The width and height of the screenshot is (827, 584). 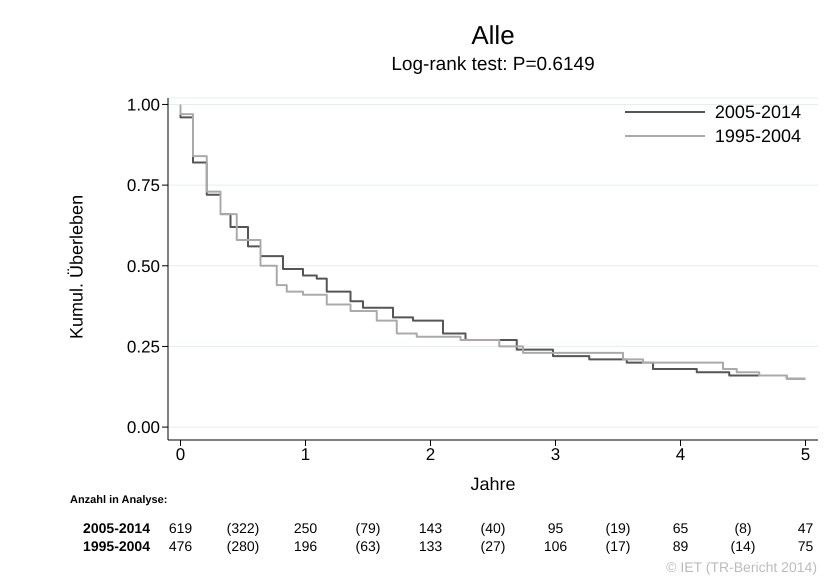 What do you see at coordinates (618, 546) in the screenshot?
I see `text: (17)` at bounding box center [618, 546].